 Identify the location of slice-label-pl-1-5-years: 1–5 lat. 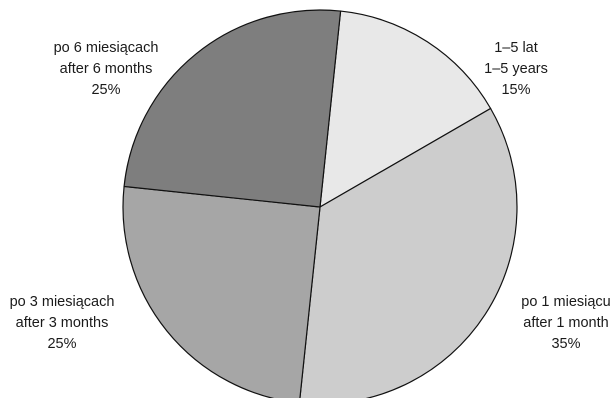
(516, 48).